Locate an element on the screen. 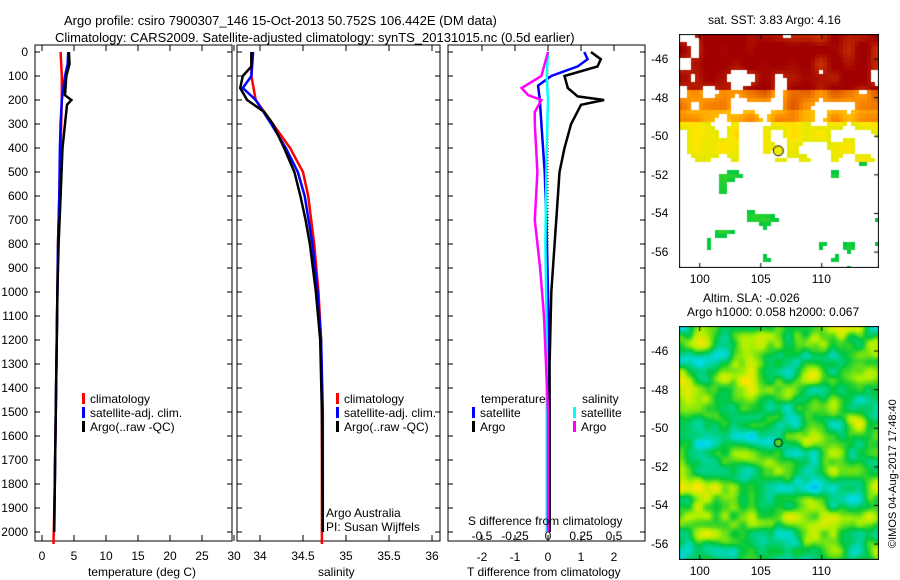  sst-map-y-tick-label: -56 is located at coordinates (660, 252).